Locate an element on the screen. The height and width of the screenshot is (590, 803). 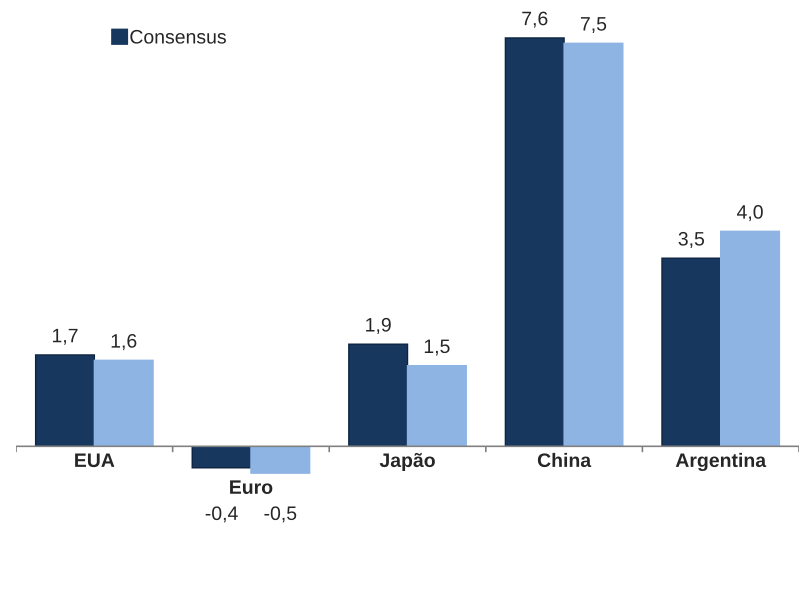
data-label: -0,4 is located at coordinates (222, 514).